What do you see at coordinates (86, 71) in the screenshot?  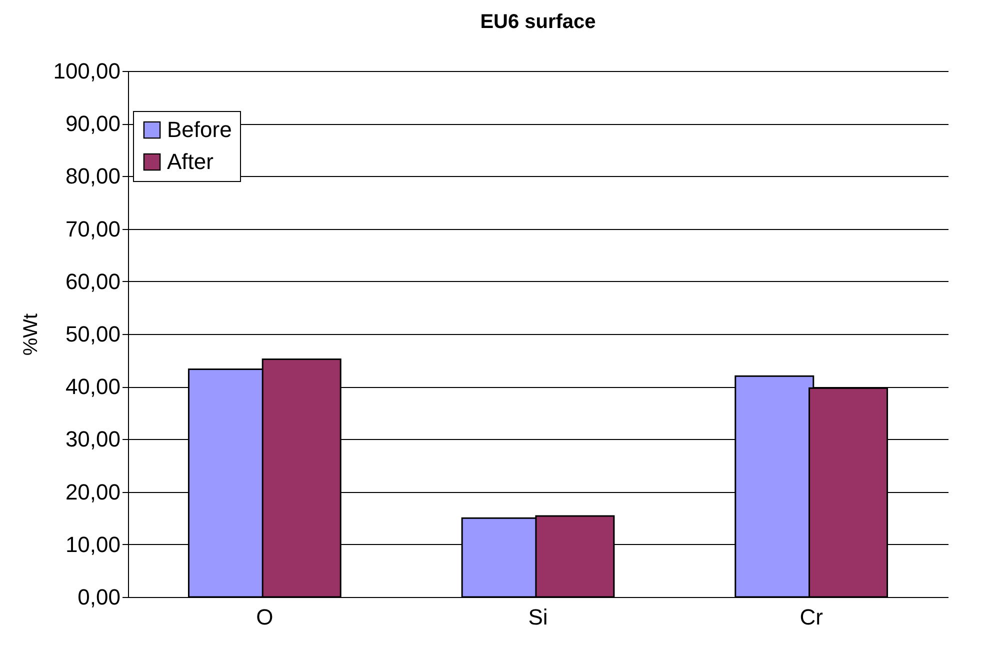 I see `y-tick-label: 100,00` at bounding box center [86, 71].